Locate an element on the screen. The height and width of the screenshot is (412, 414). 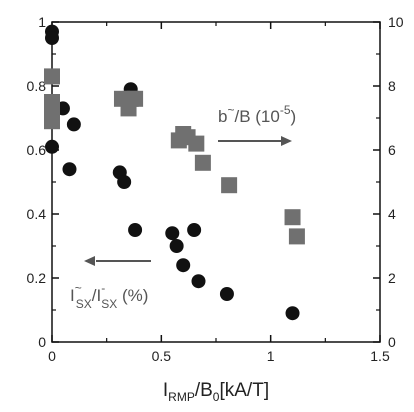
y-right-tick-label: 10 is located at coordinates (396, 22).